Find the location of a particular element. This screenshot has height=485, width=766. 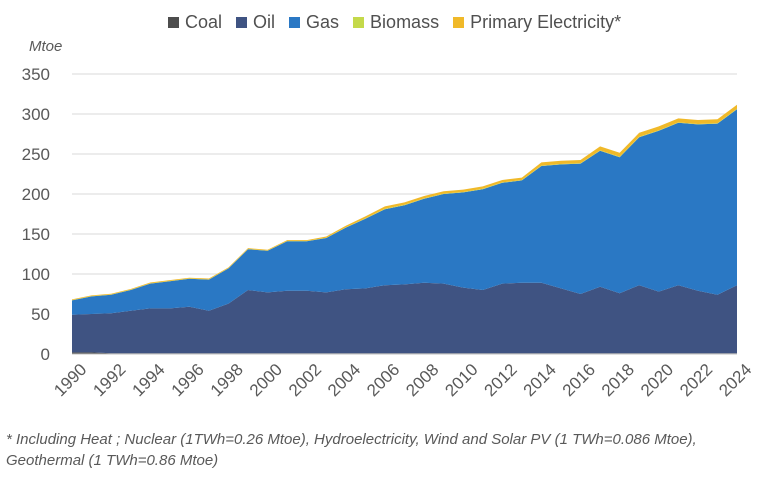

legend-swatch-gas is located at coordinates (295, 22).